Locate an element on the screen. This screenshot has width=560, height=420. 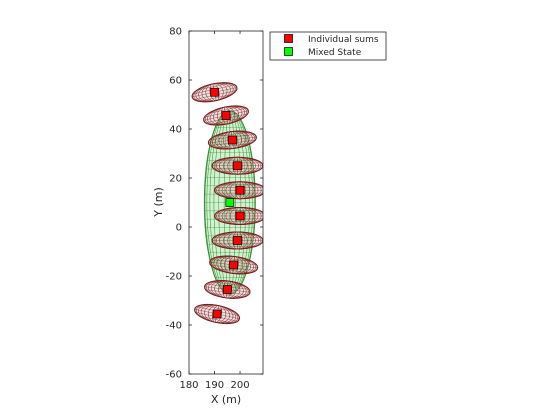
axes-box is located at coordinates (226, 202).